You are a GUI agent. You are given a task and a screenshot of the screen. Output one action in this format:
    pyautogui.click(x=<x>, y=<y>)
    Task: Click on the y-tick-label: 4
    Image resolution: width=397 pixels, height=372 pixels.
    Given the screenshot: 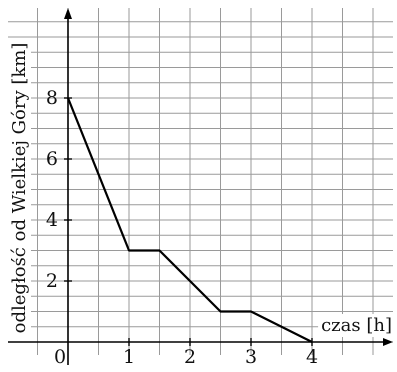 What is the action you would take?
    pyautogui.click(x=52, y=220)
    